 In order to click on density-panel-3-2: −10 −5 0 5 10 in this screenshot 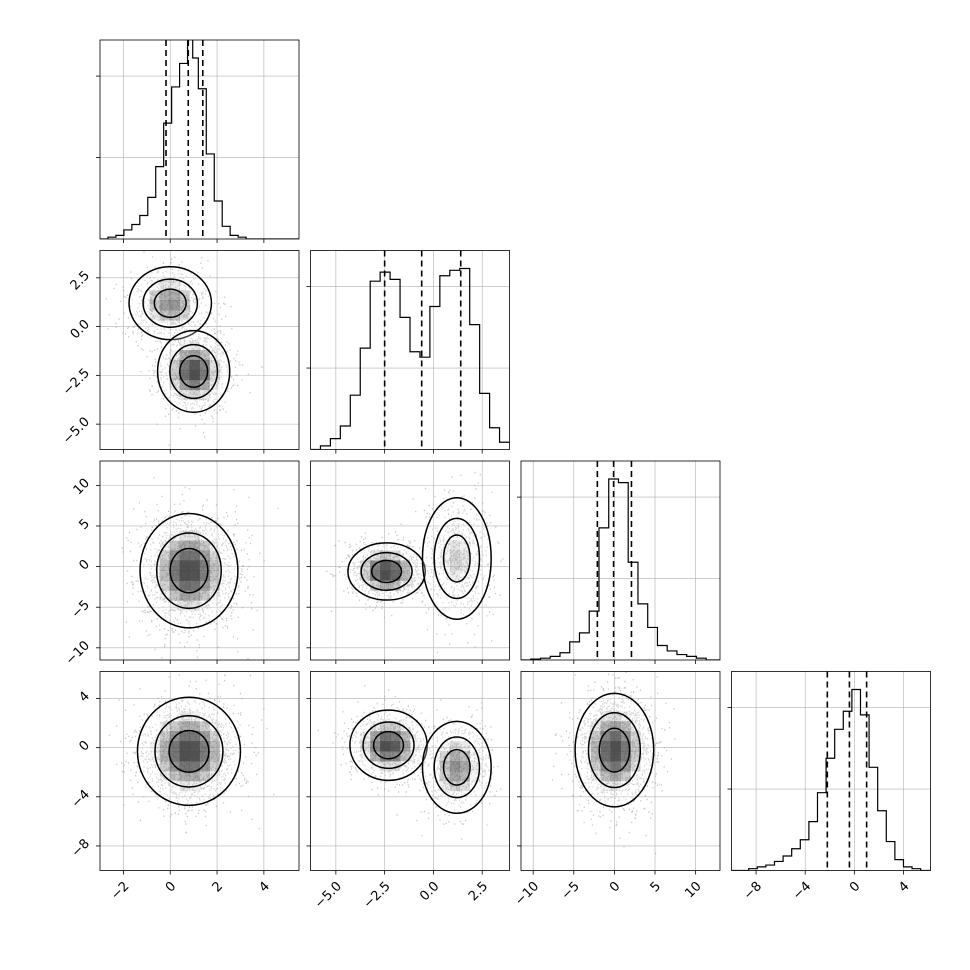, I will do `click(616, 790)`.